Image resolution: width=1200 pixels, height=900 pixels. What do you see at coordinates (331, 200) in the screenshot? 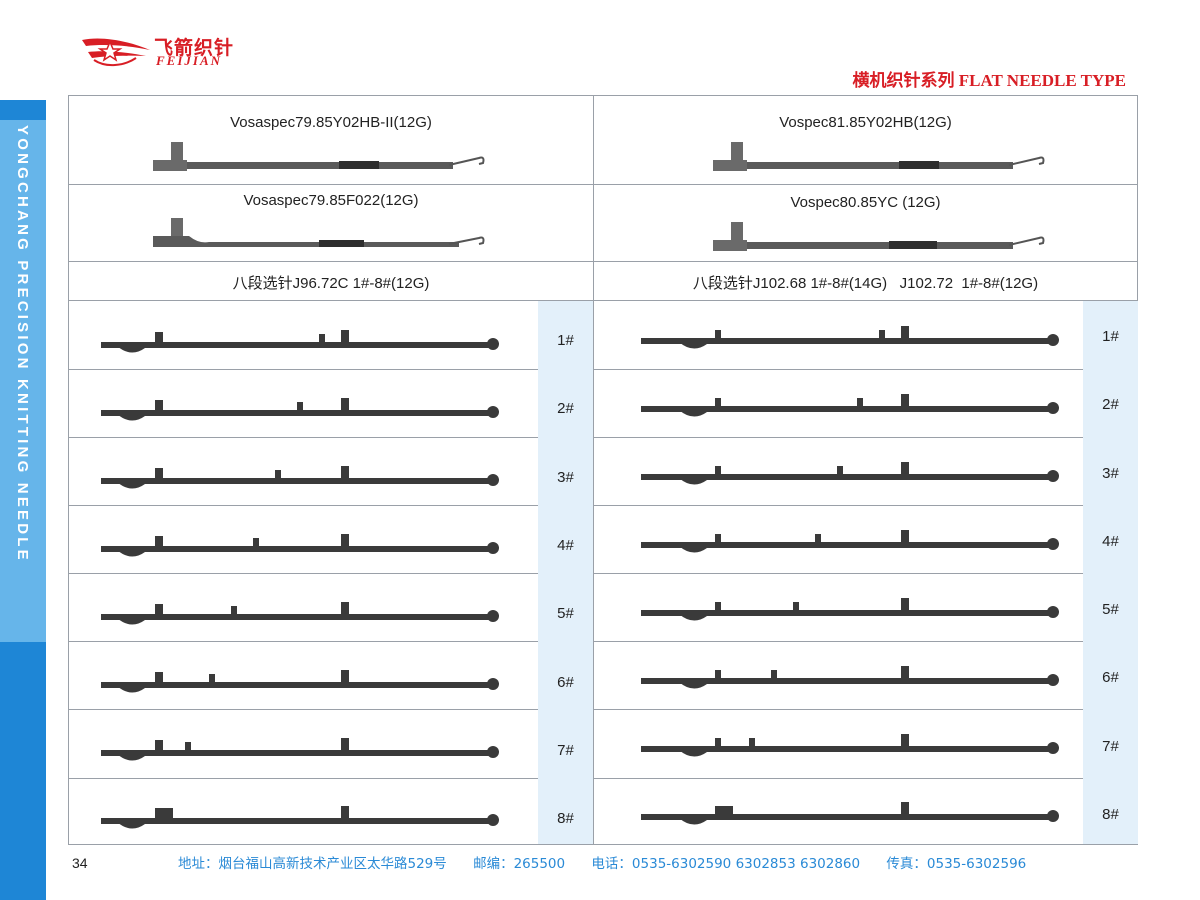
I see `model-label: Vosaspec79.85F022(12G)` at bounding box center [331, 200].